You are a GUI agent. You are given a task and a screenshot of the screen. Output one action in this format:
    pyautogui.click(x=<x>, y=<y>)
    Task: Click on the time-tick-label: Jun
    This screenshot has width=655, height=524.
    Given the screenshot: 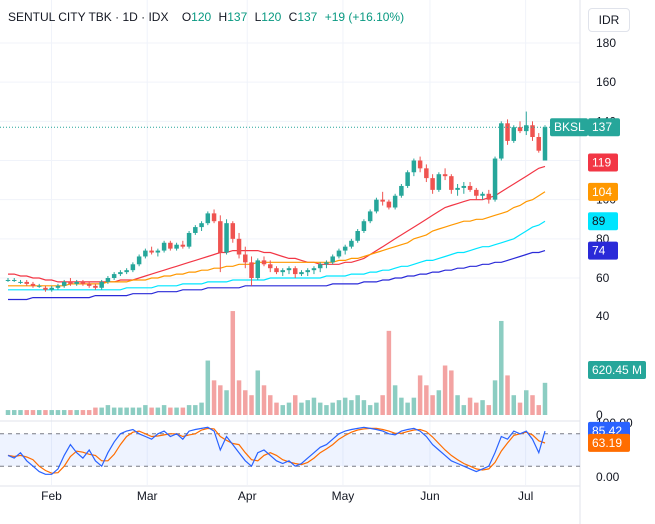 What is the action you would take?
    pyautogui.click(x=429, y=496)
    